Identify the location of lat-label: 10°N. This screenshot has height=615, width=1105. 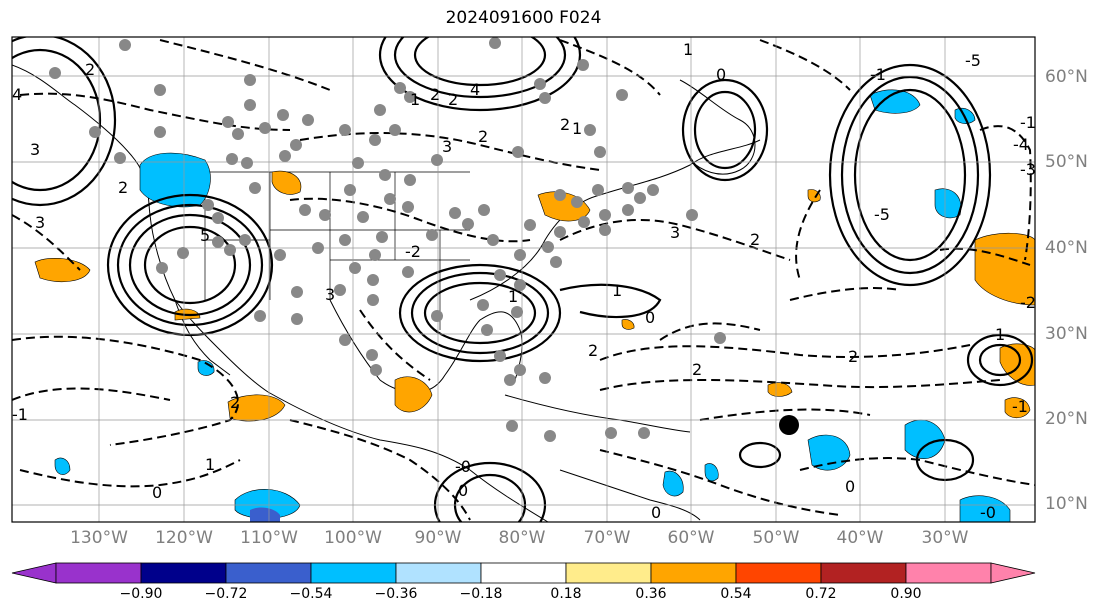
(1066, 504).